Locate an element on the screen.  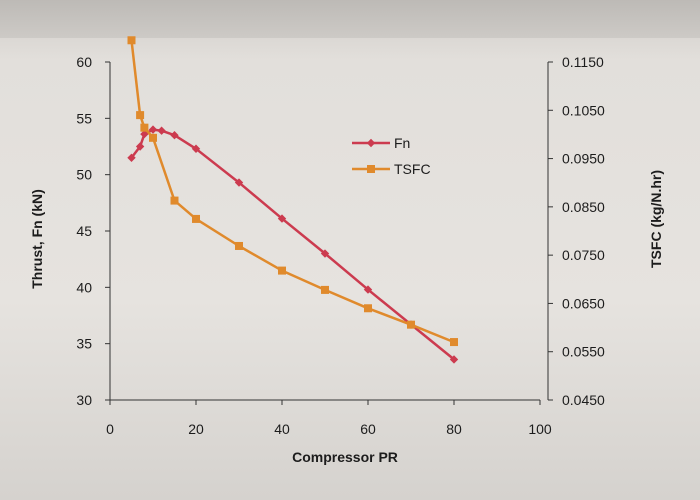
y-left-tick-label: 30 is located at coordinates (84, 400).